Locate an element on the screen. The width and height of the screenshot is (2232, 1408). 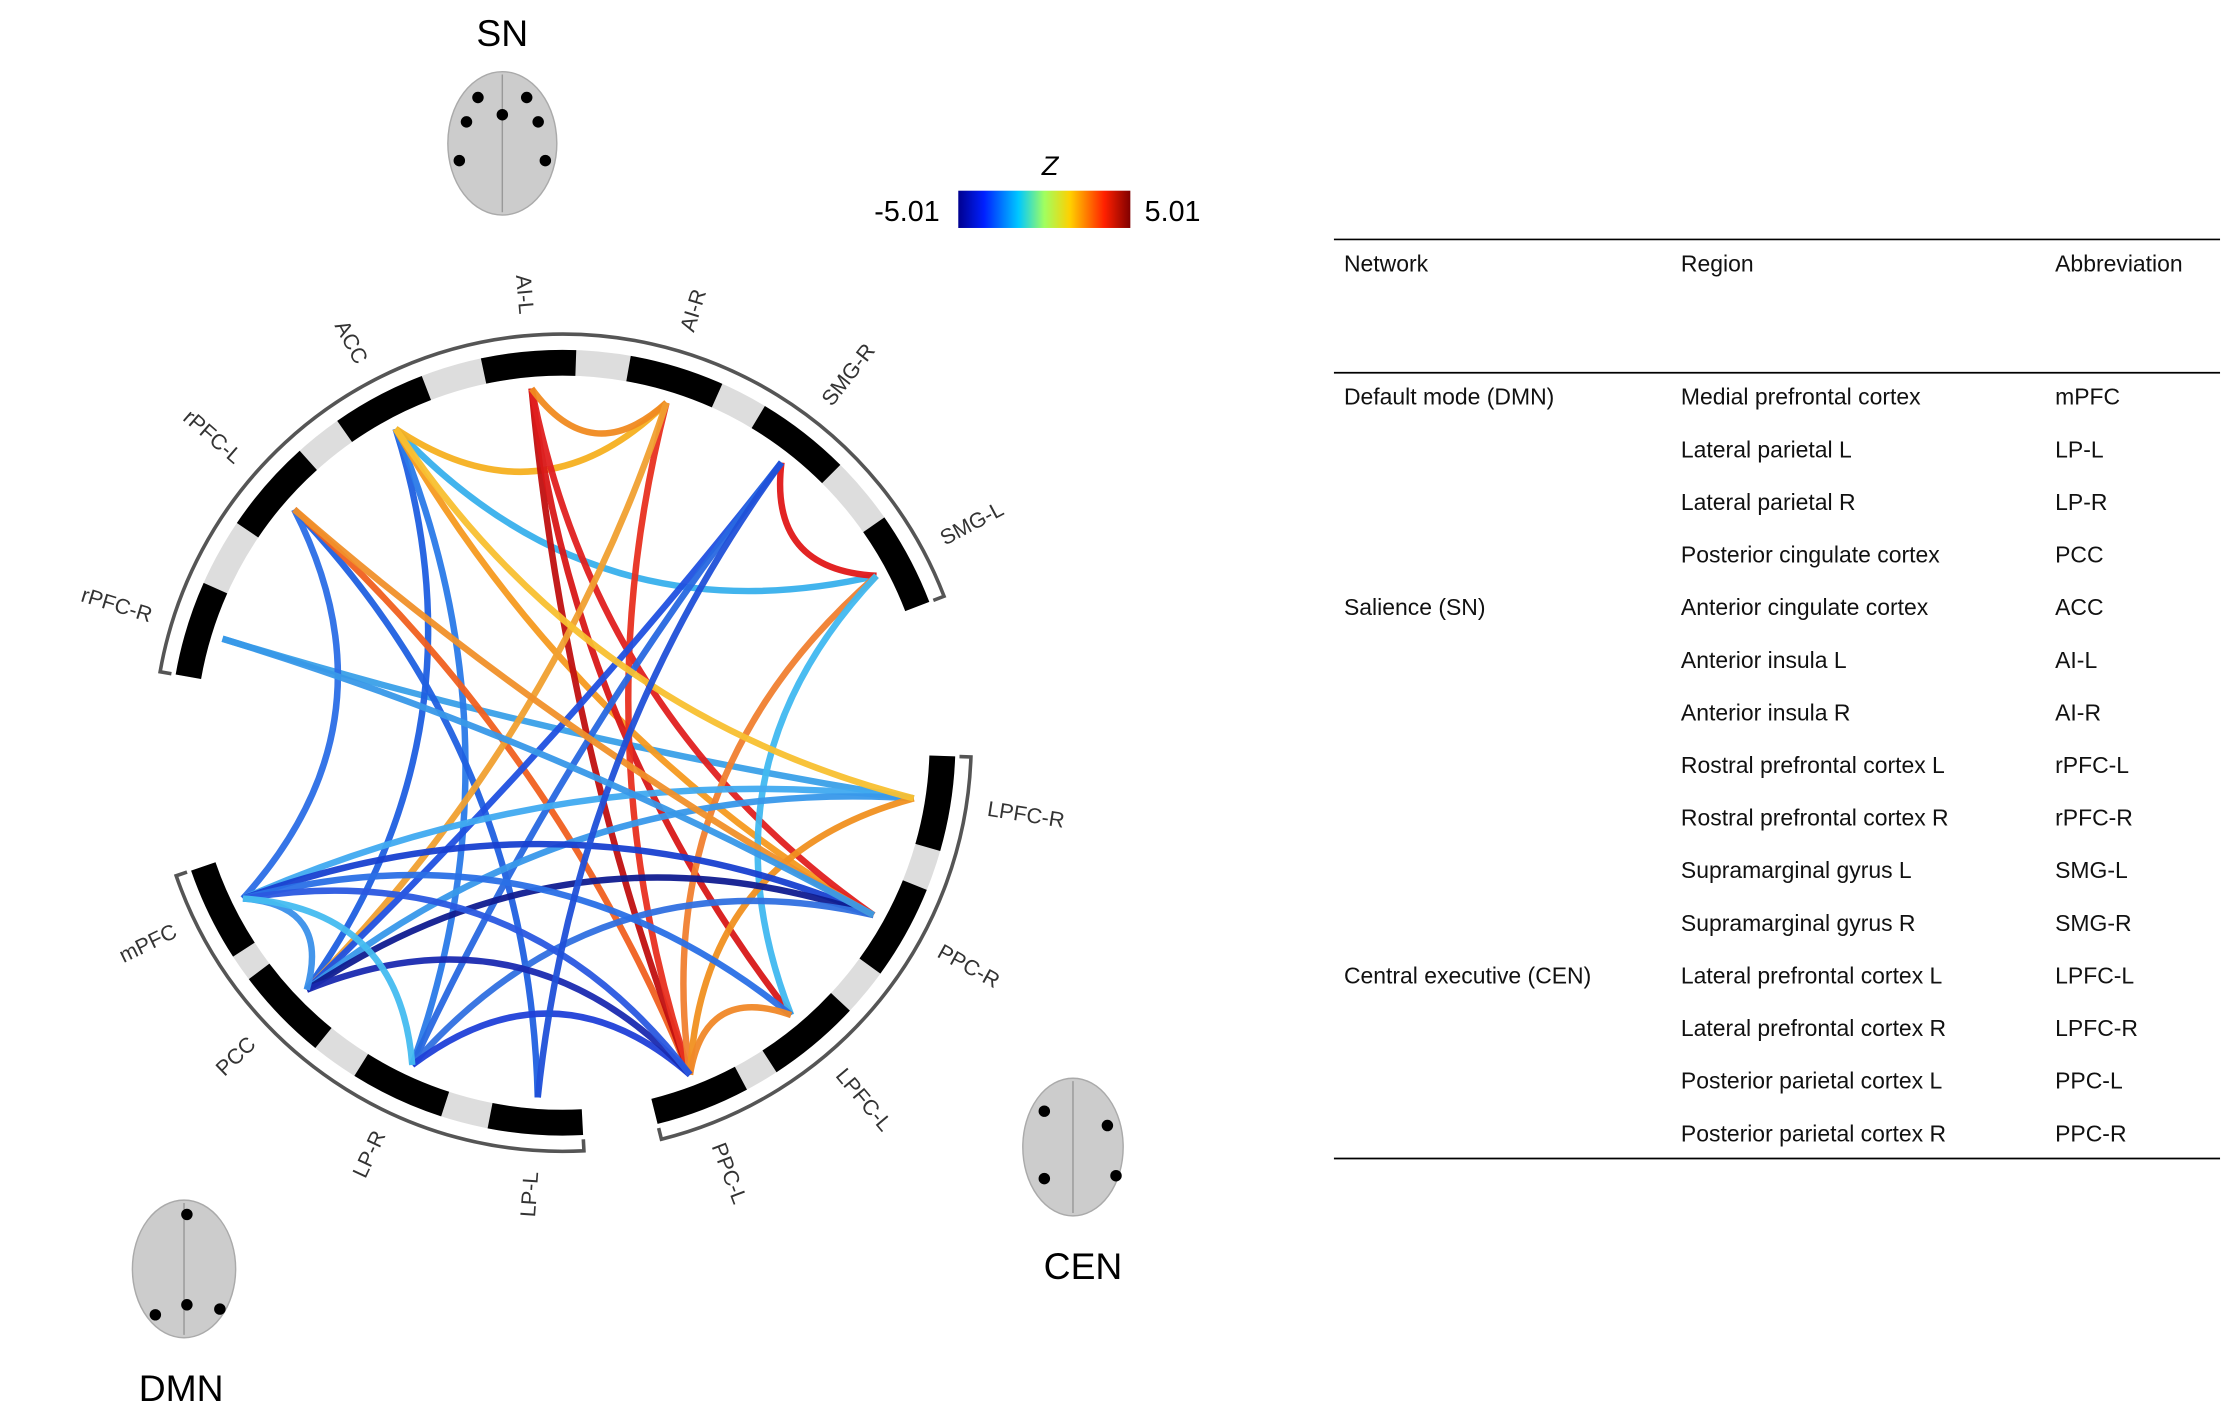
colorbar-title: Z is located at coordinates (1050, 165).